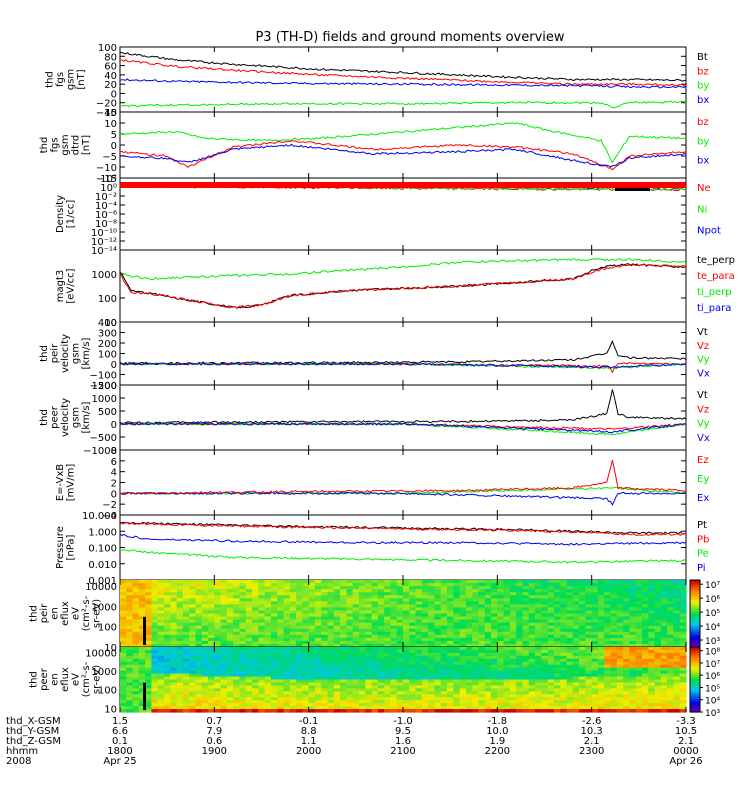 The width and height of the screenshot is (750, 800). I want to click on series-ti_perp, so click(403, 269).